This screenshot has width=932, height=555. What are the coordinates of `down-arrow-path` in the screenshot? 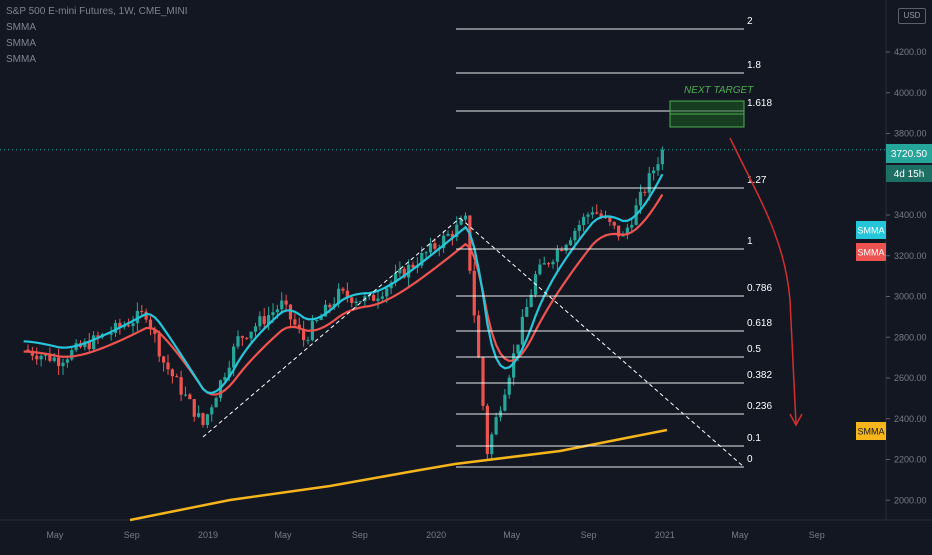 It's located at (763, 281).